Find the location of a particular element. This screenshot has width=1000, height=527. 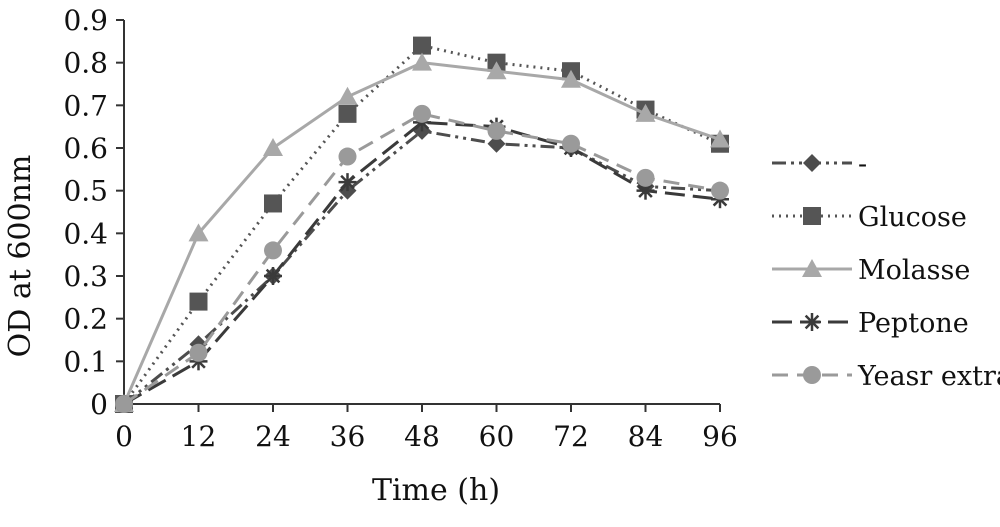

x-tick-label: 60 is located at coordinates (497, 436).